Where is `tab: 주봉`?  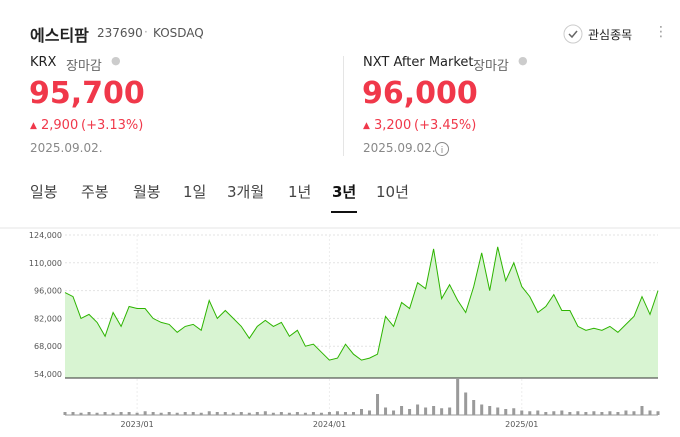 tab: 주봉 is located at coordinates (95, 192).